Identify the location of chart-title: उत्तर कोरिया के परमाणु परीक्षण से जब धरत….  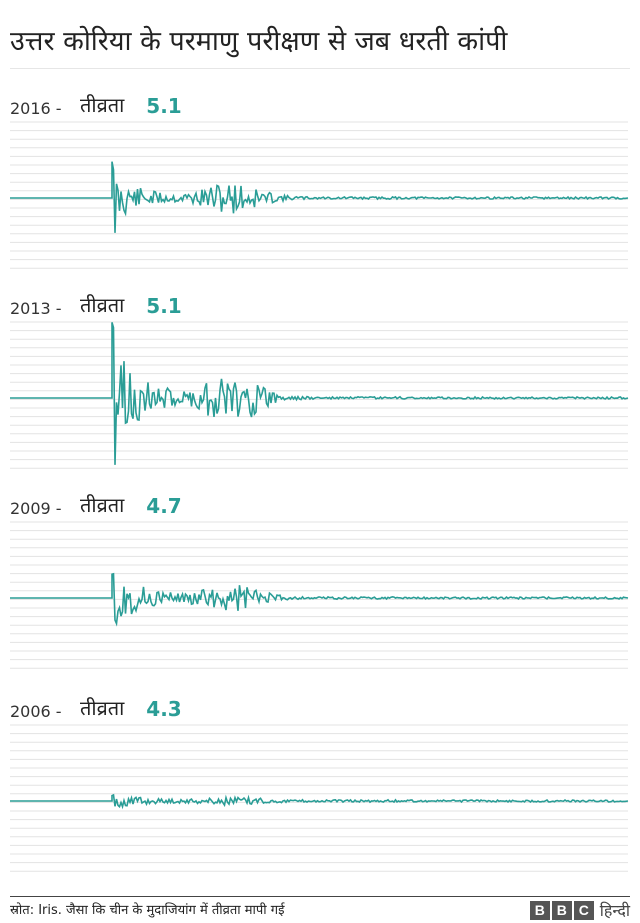
(259, 41).